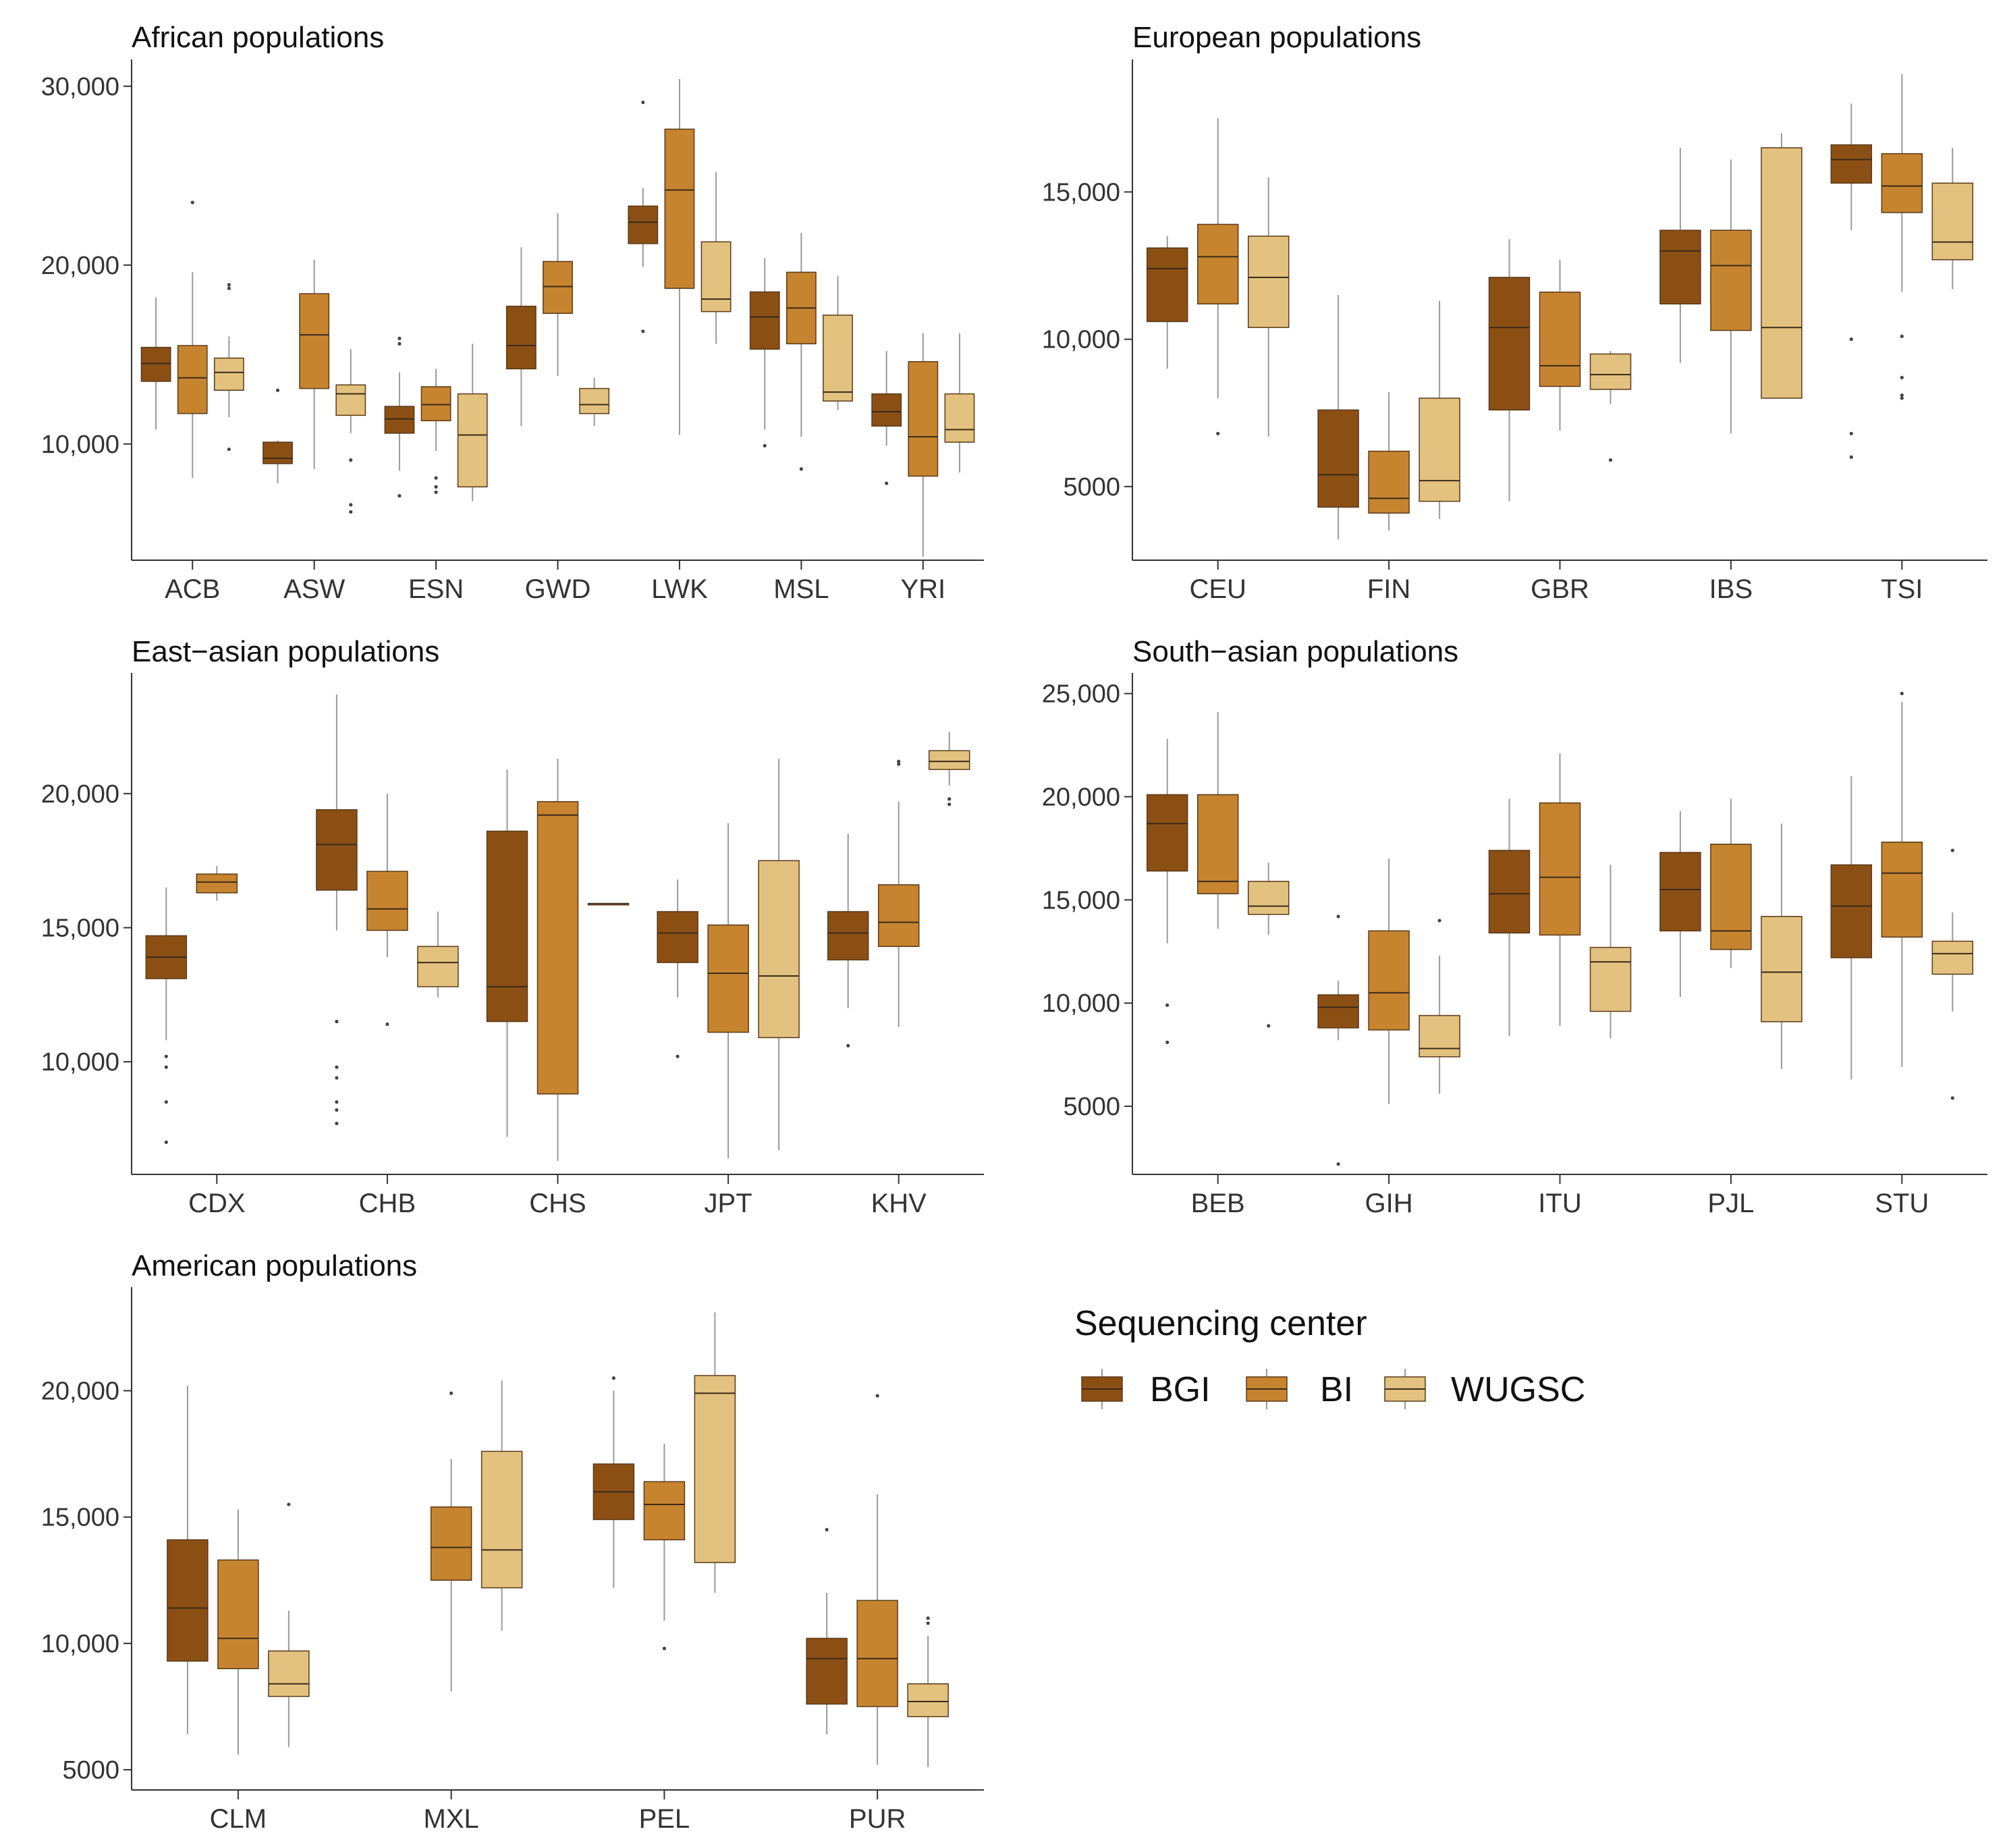  I want to click on box-jpt-wugsc, so click(779, 955).